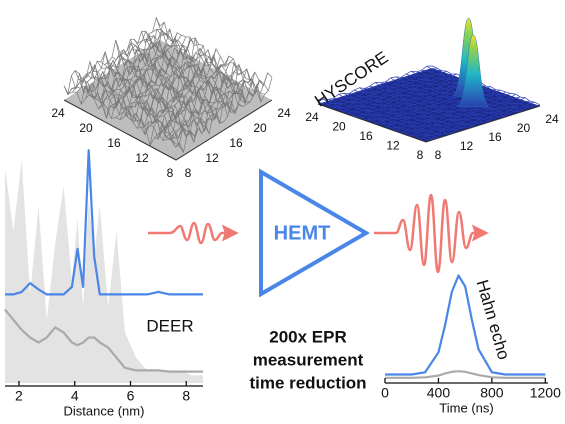  What do you see at coordinates (473, 71) in the screenshot?
I see `surface-peak` at bounding box center [473, 71].